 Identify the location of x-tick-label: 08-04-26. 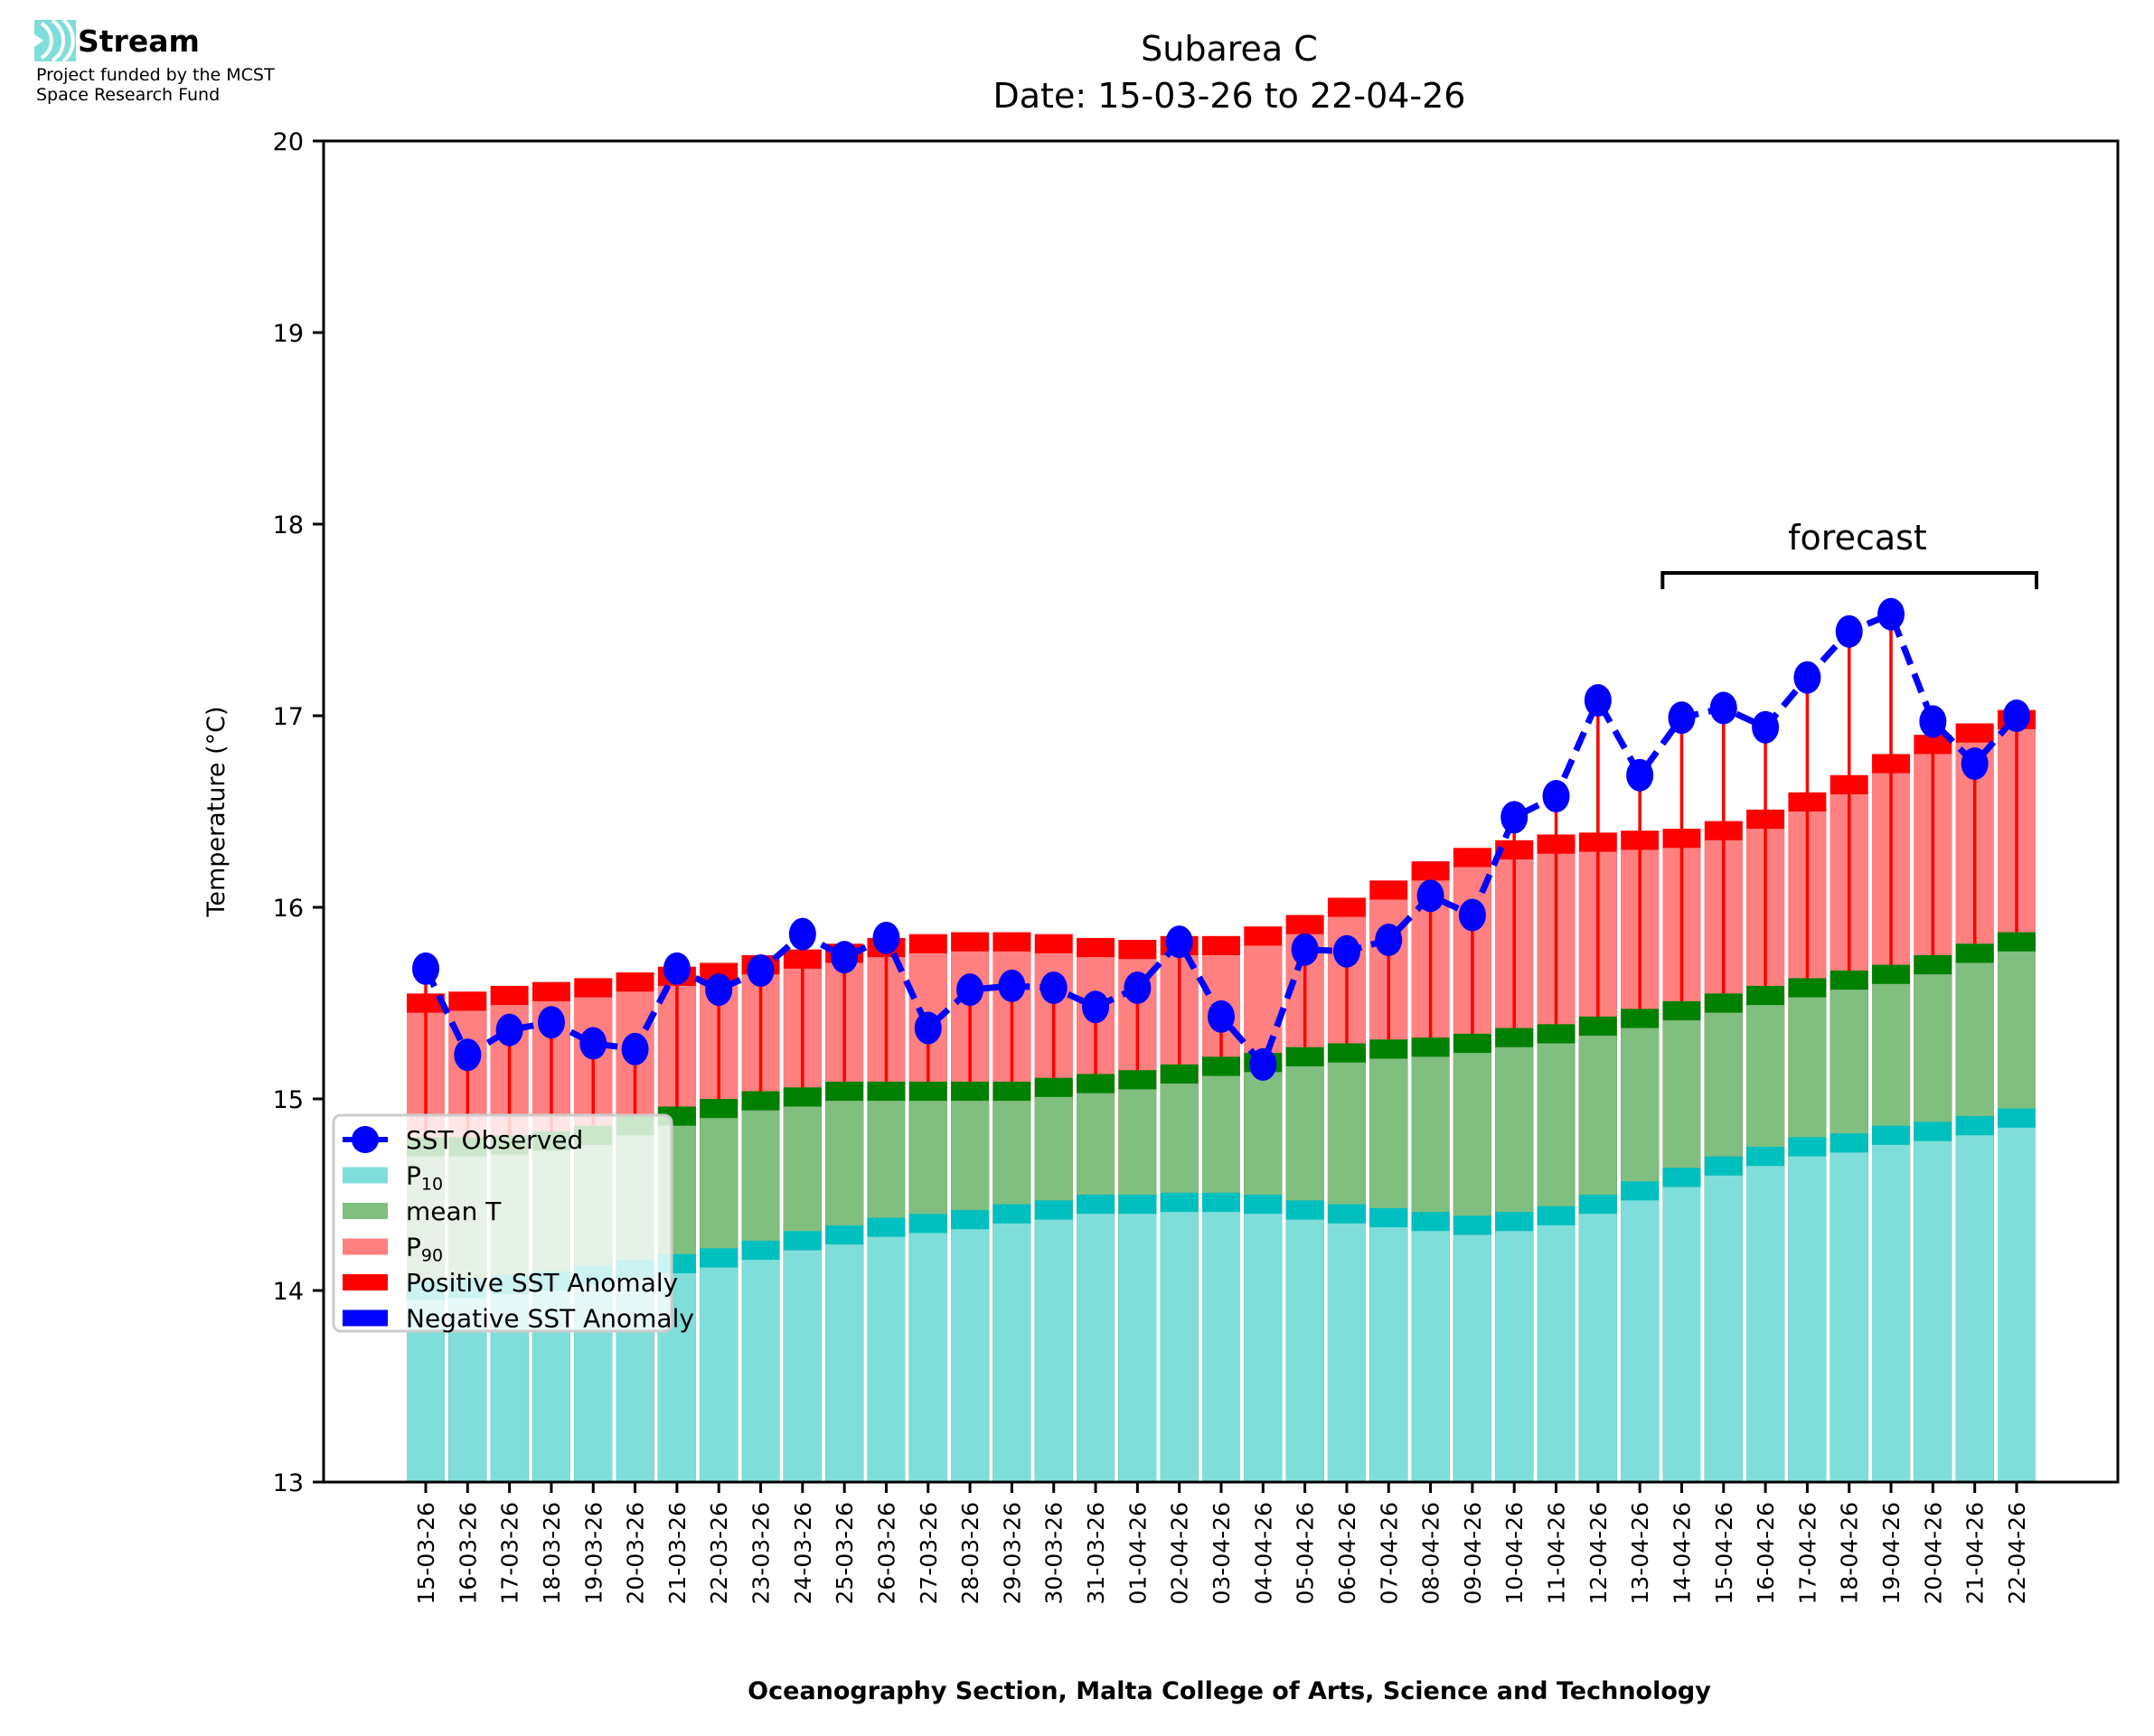
(1431, 1553).